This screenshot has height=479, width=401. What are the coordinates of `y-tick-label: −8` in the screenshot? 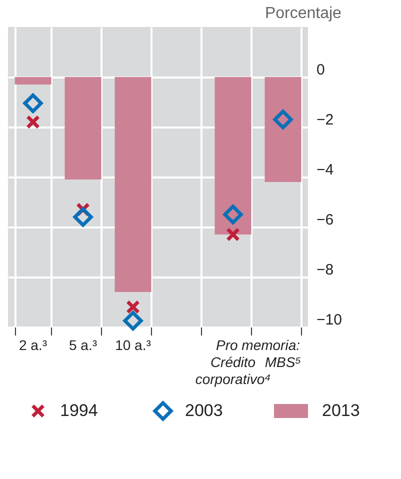 It's located at (325, 270).